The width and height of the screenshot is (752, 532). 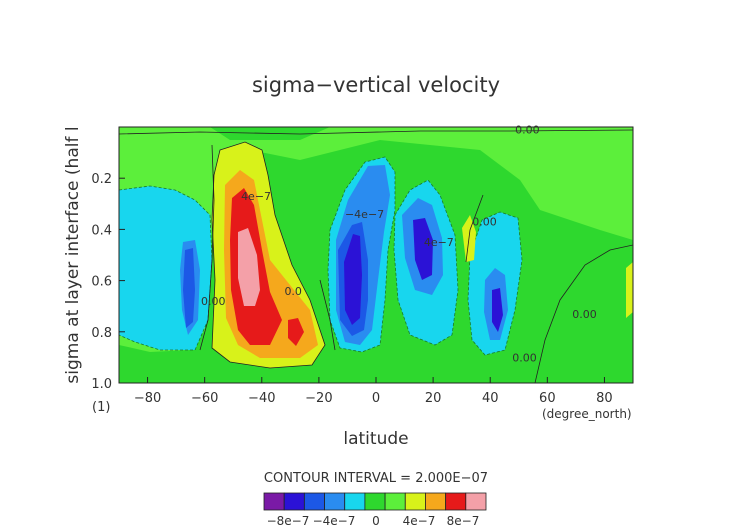 What do you see at coordinates (376, 478) in the screenshot?
I see `contour-interval-text: CONTOUR INTERVAL = 2.000E−07` at bounding box center [376, 478].